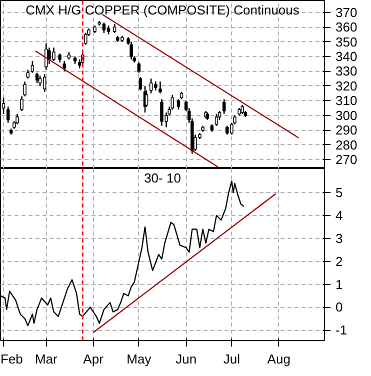  What do you see at coordinates (342, 330) in the screenshot?
I see `y-tick-label: -1` at bounding box center [342, 330].